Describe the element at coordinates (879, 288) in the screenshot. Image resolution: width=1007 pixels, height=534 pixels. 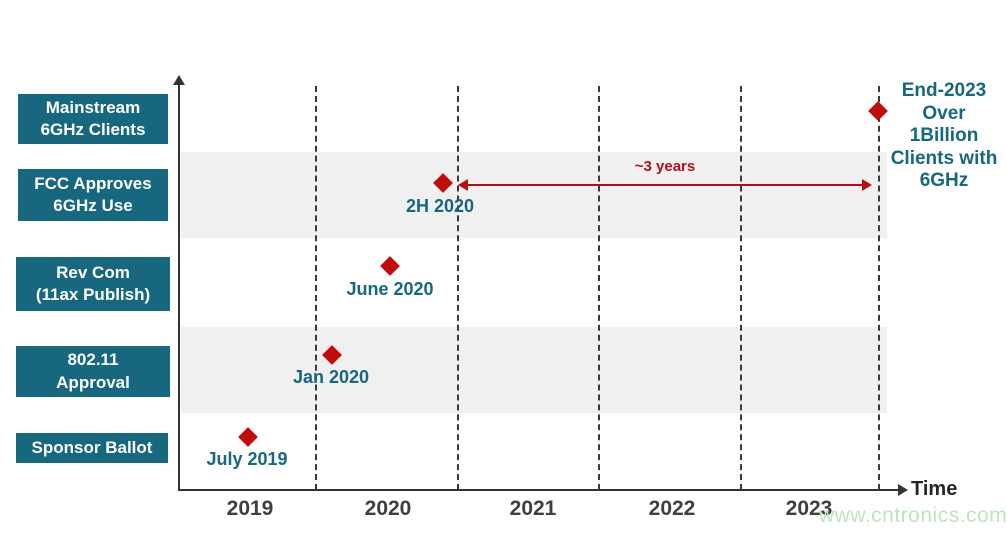
I see `gridline-2023-2024` at that location.